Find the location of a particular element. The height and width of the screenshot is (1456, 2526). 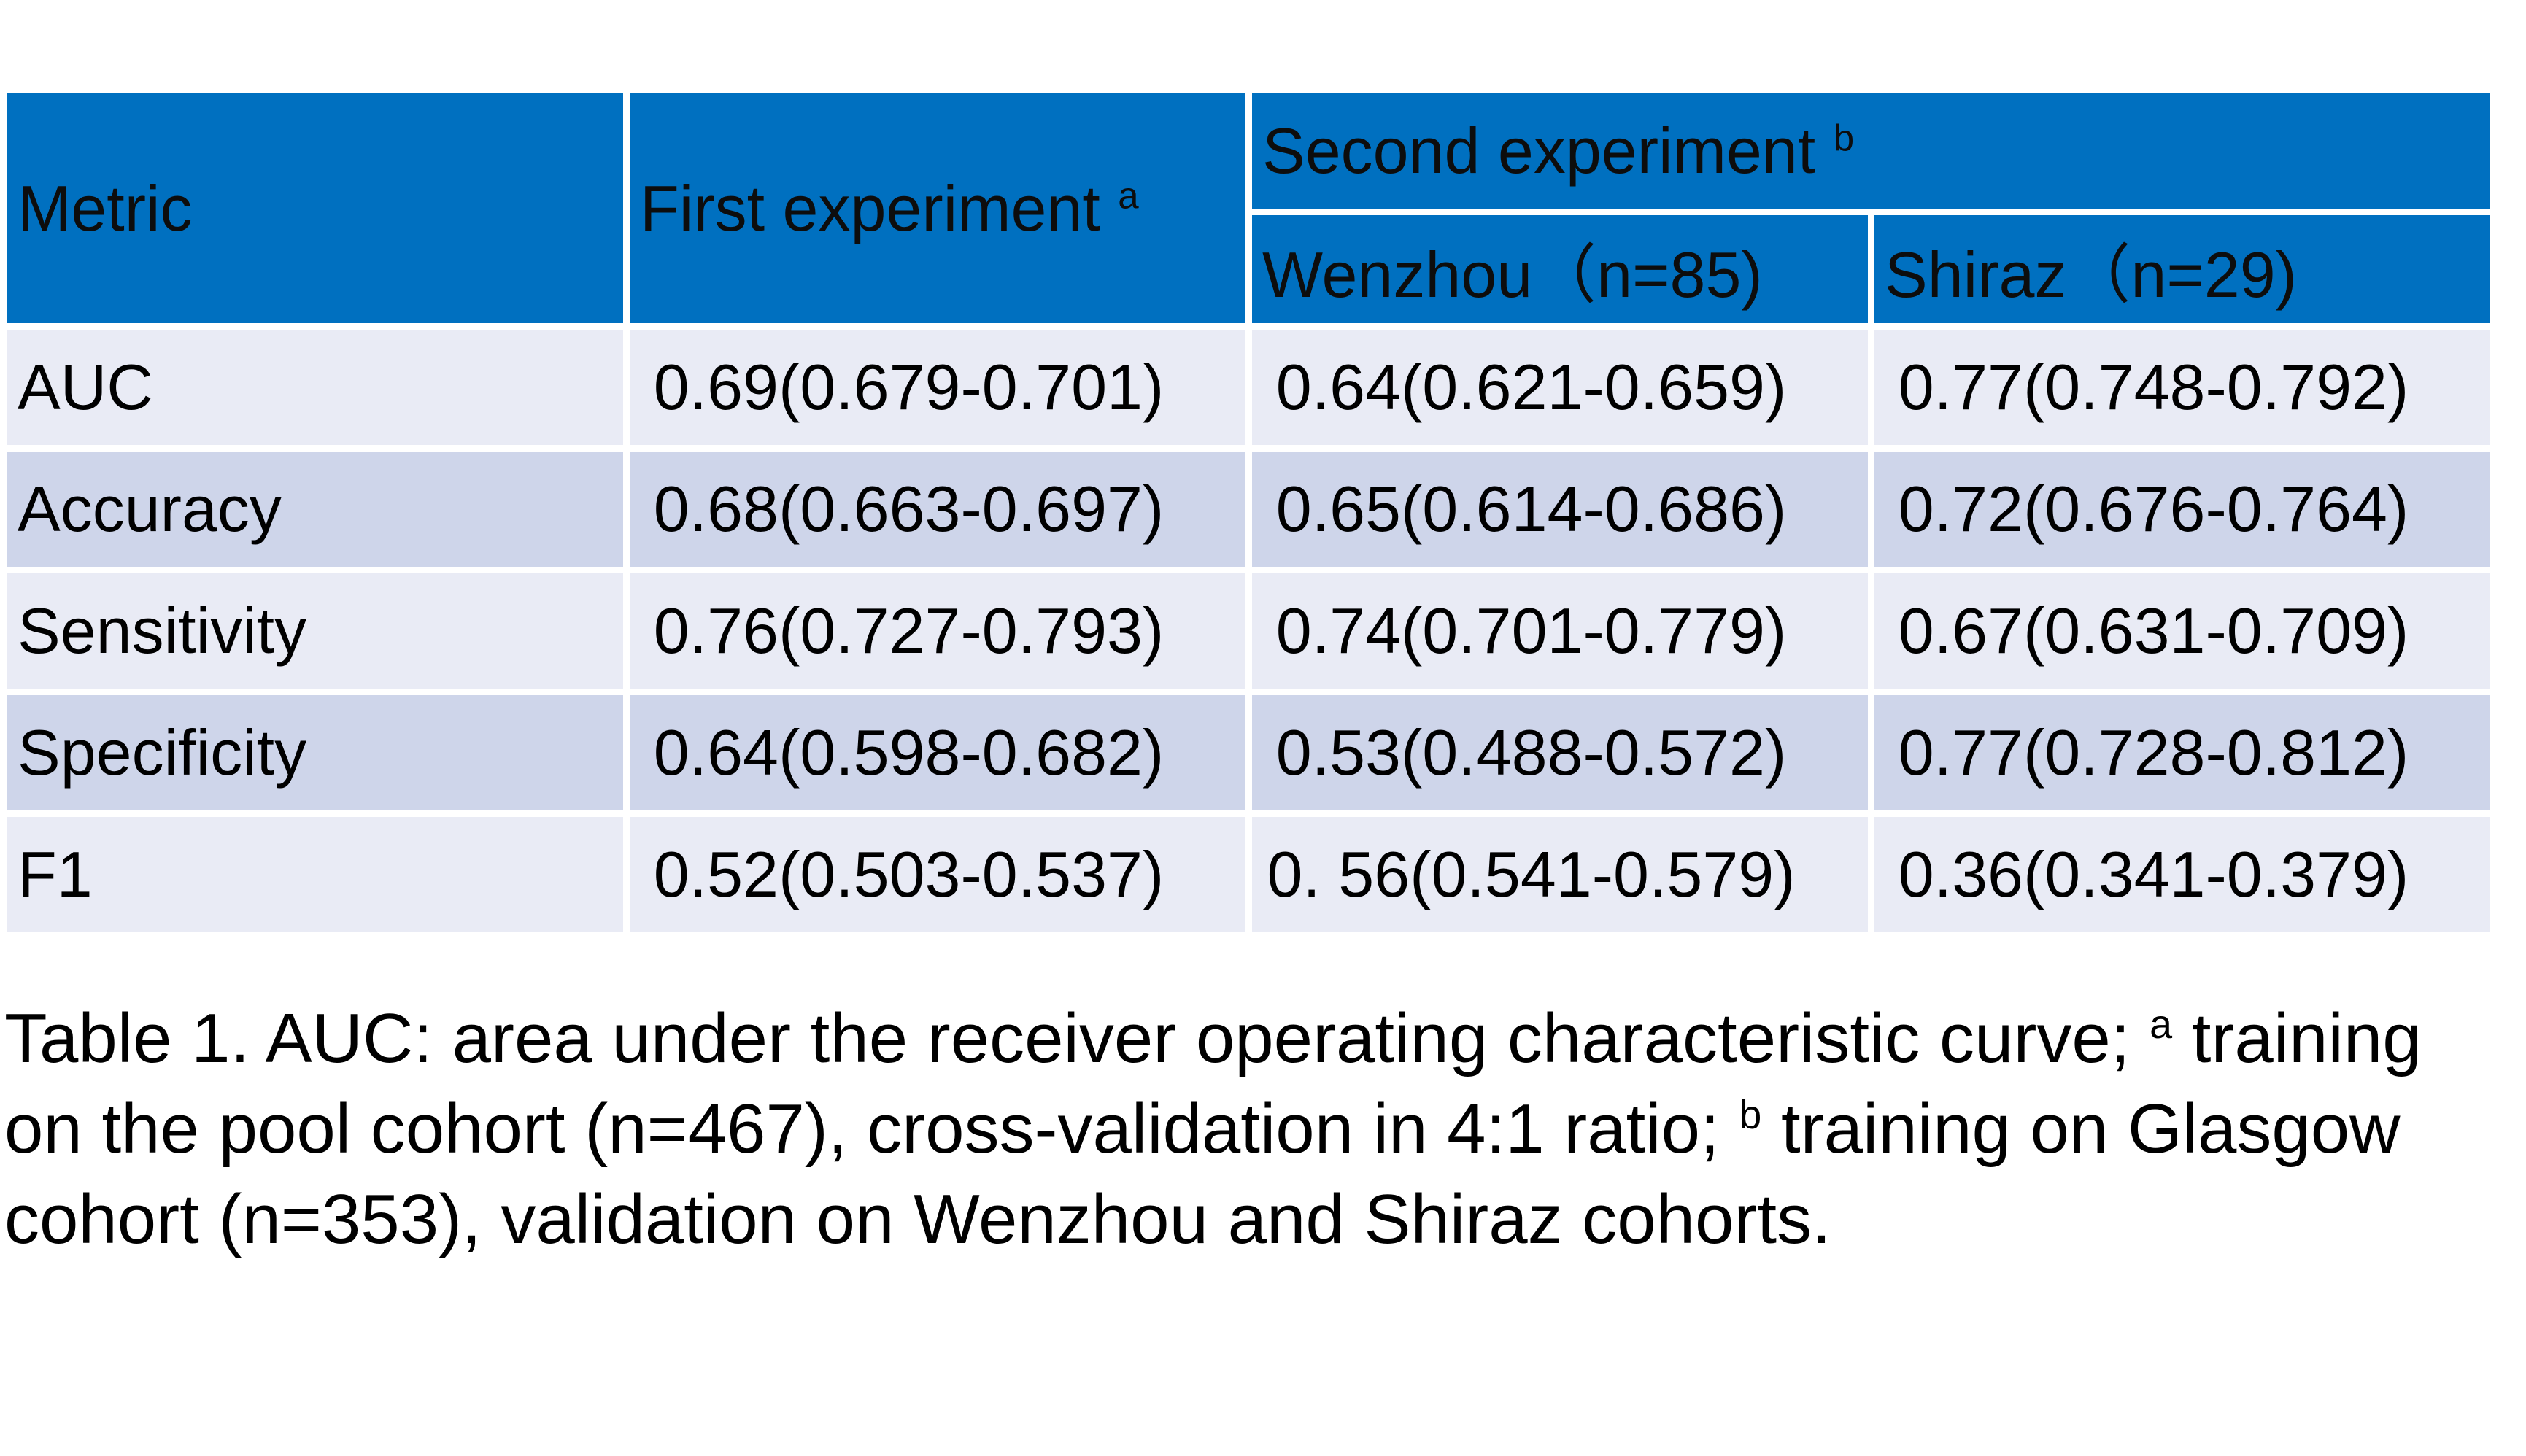

value-cell-first: 0.64(0.598-0.682) is located at coordinates (937, 752).